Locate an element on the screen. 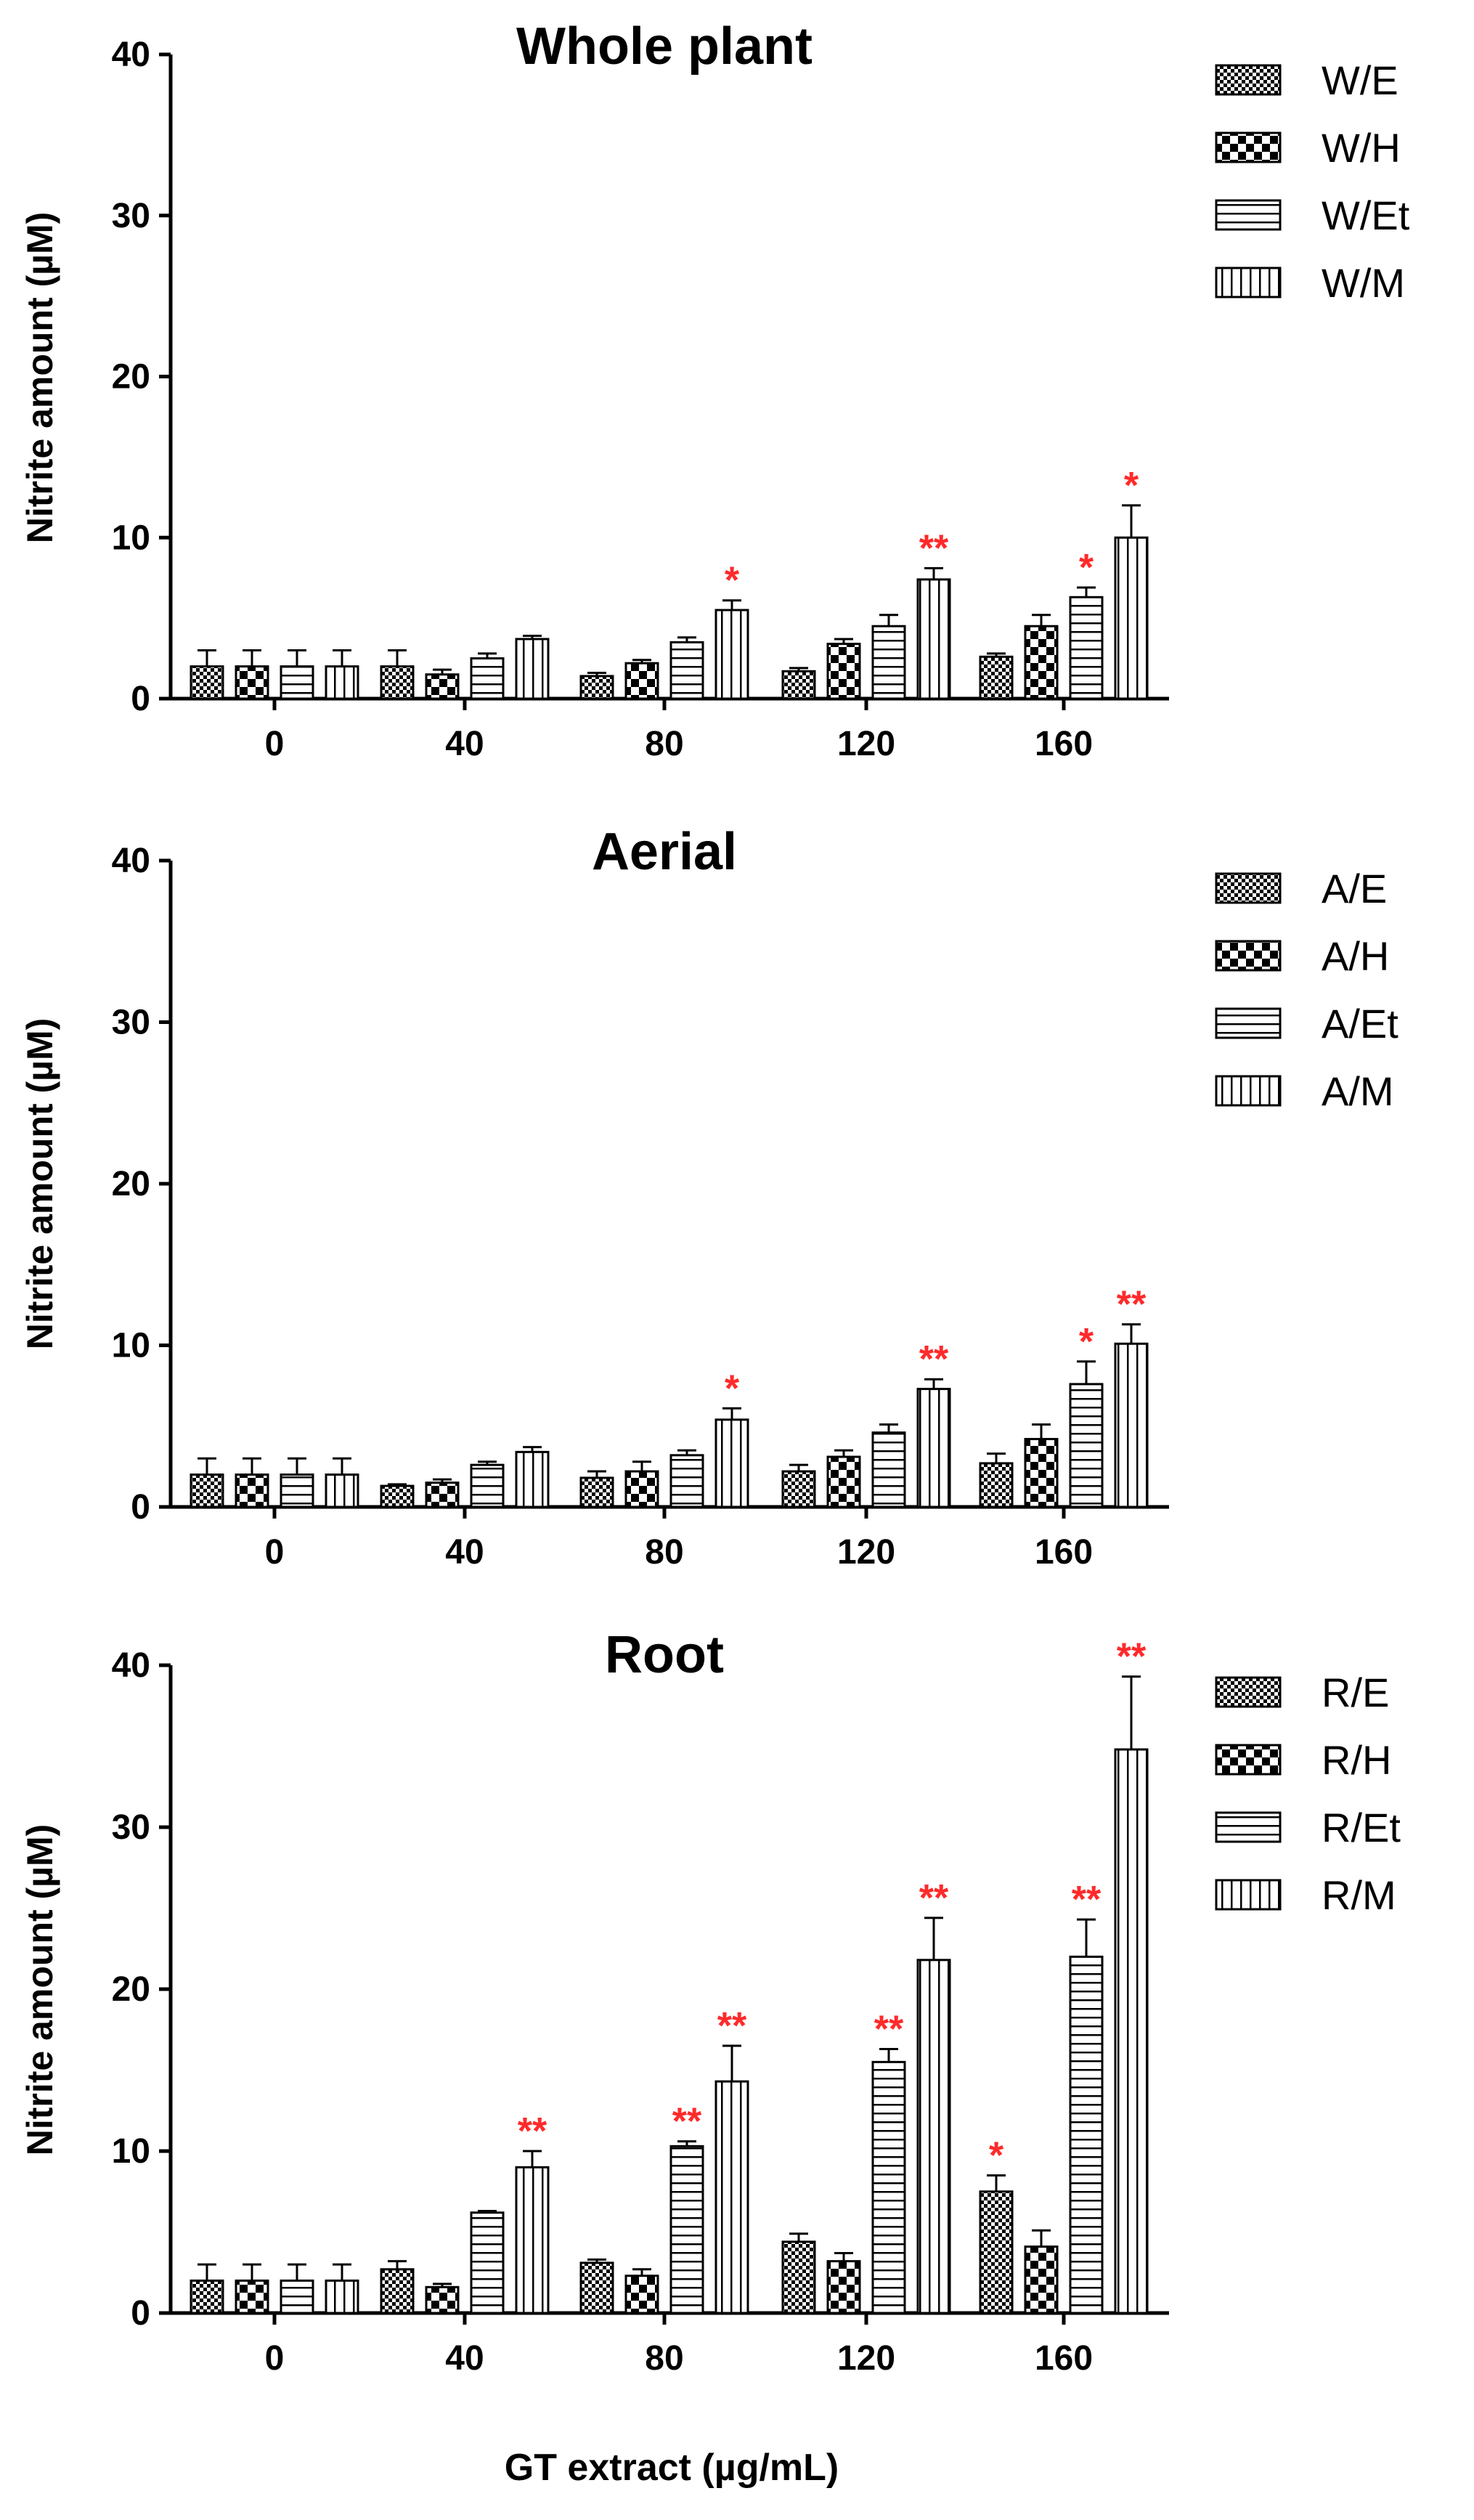 The image size is (1474, 2520). panel-title: Whole plant is located at coordinates (665, 46).